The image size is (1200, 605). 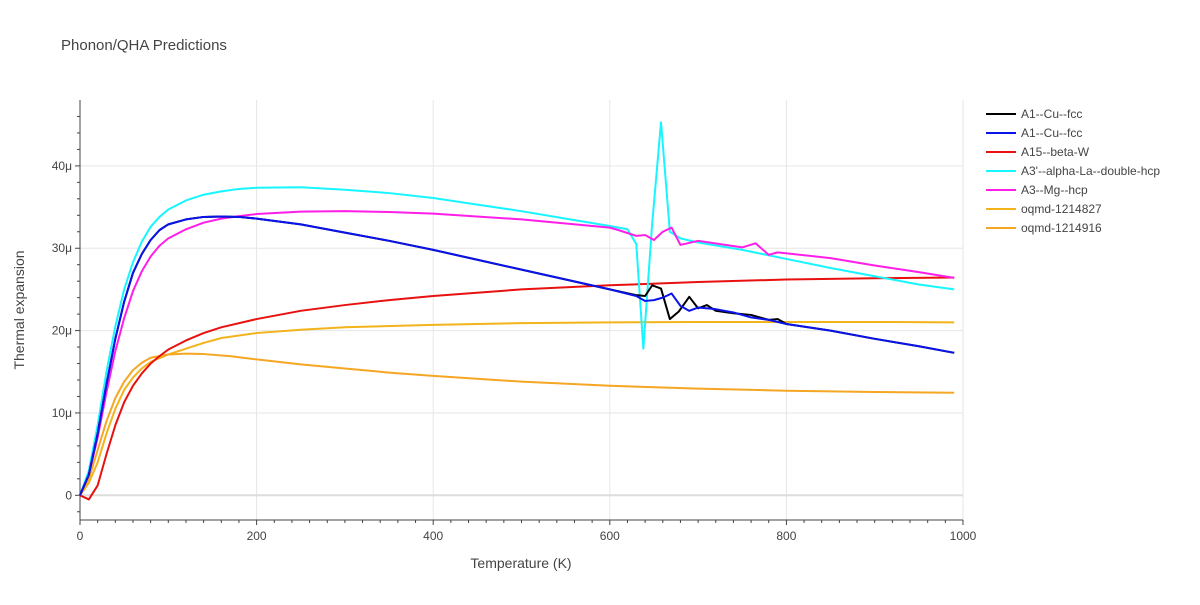 I want to click on legend-item: oqmd-1214827, so click(x=1044, y=209).